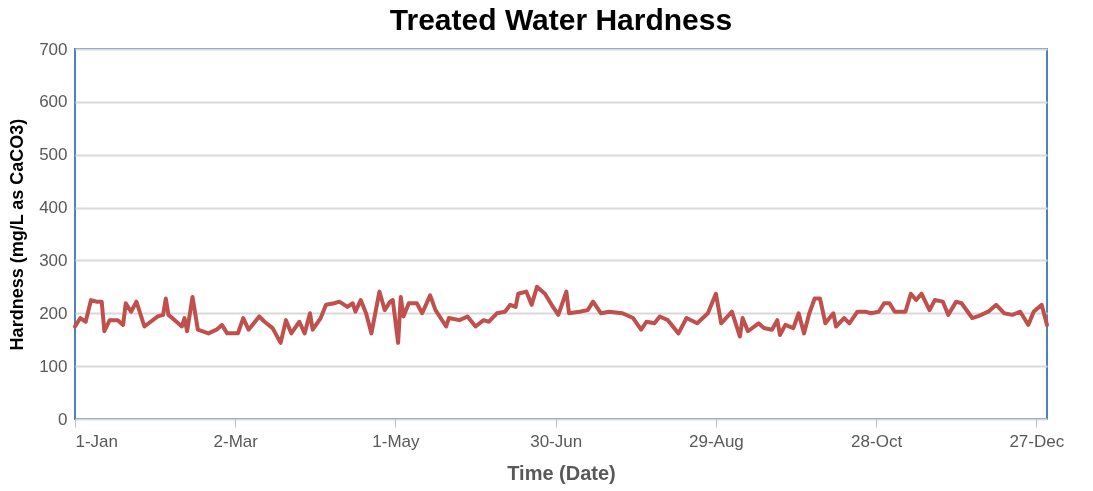  Describe the element at coordinates (97, 441) in the screenshot. I see `x-tick-label: 1-Jan` at that location.